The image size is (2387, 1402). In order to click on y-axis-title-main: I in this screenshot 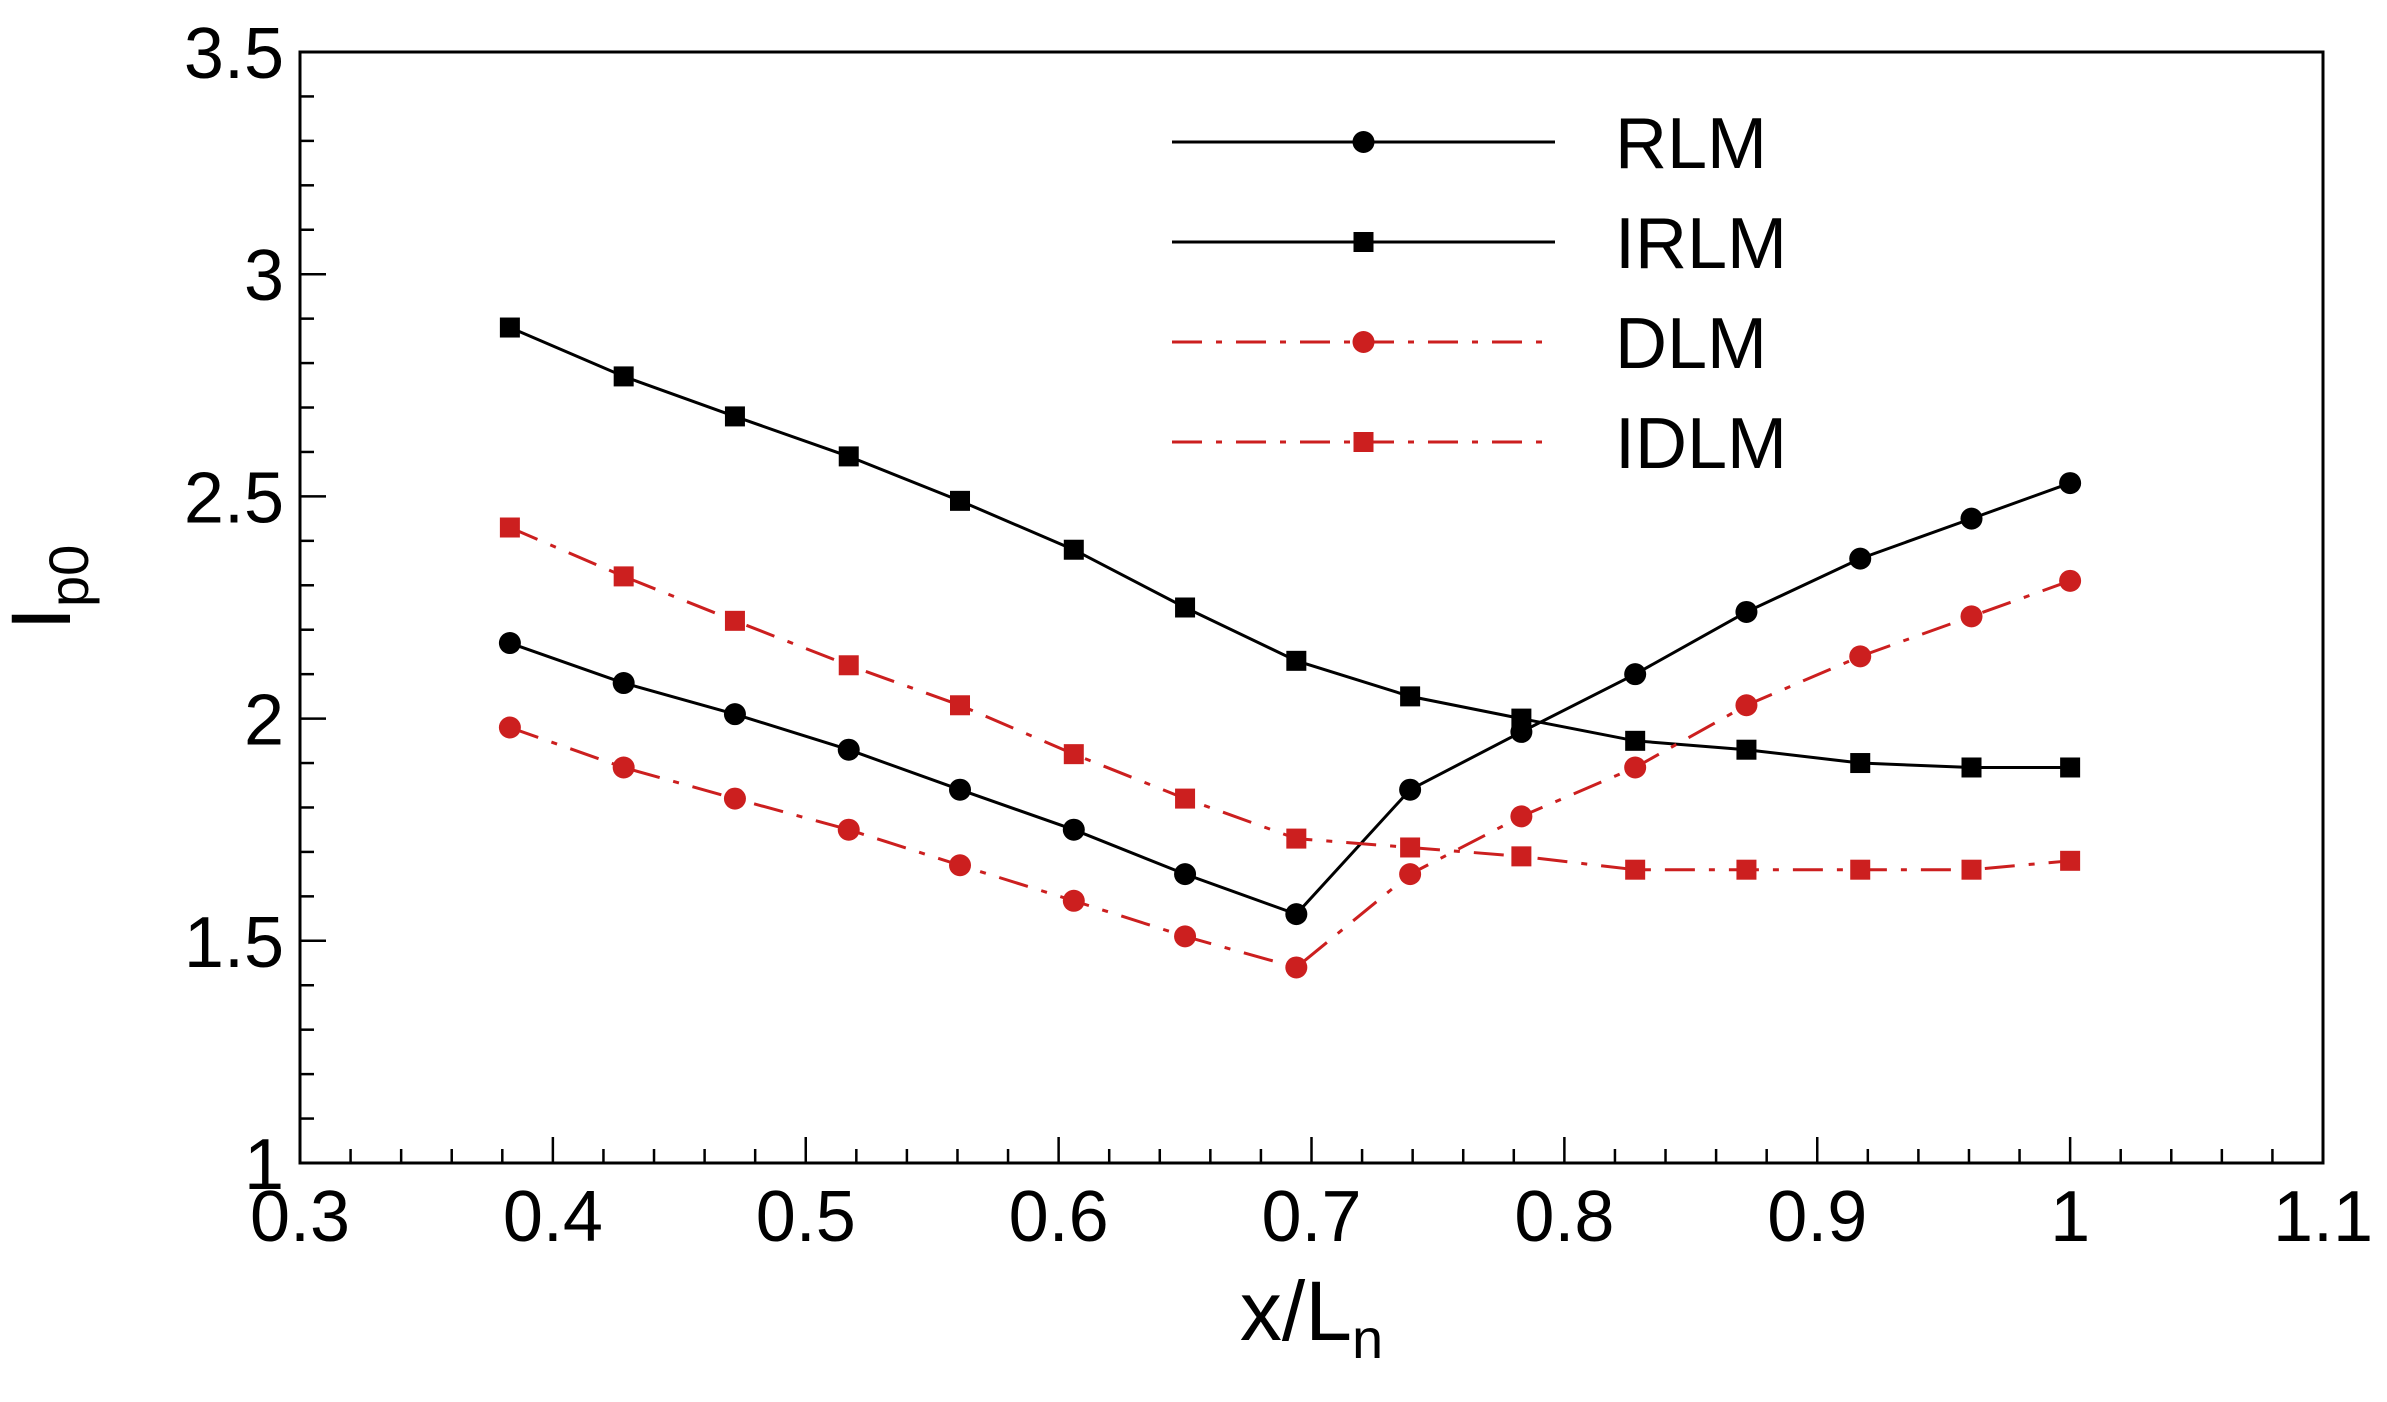, I will do `click(44, 618)`.